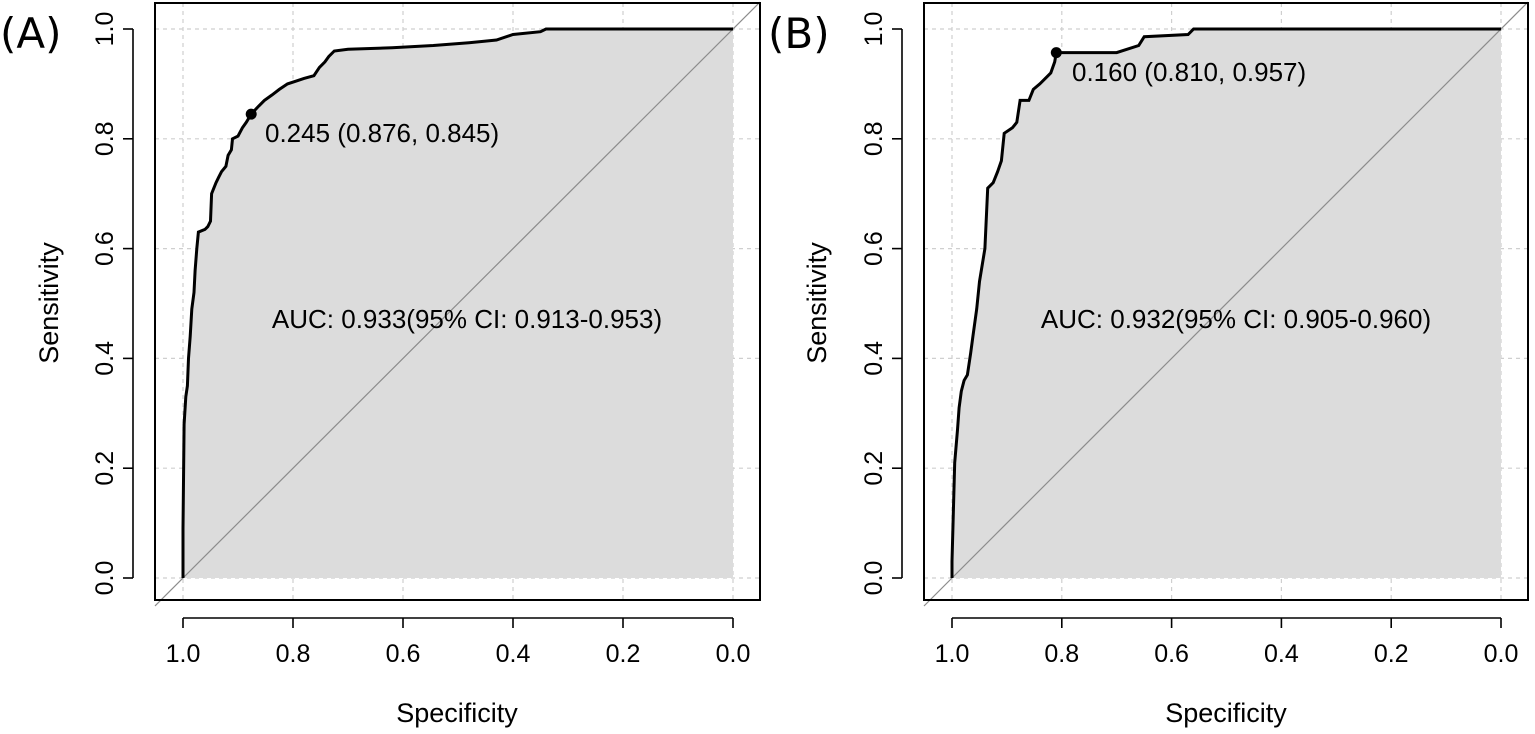  What do you see at coordinates (382, 133) in the screenshot?
I see `threshold-label-a: 0.245 (0.876, 0.845)` at bounding box center [382, 133].